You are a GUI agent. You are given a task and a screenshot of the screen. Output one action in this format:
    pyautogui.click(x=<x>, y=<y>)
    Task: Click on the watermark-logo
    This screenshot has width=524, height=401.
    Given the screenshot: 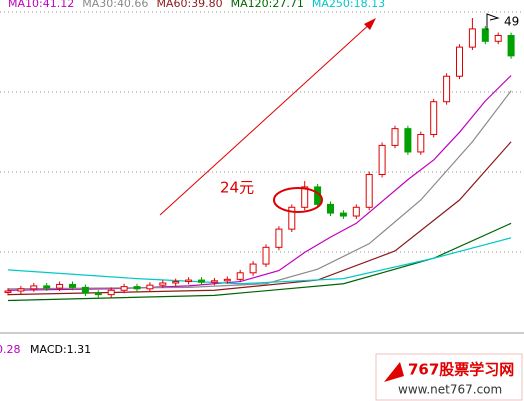 What is the action you would take?
    pyautogui.click(x=394, y=372)
    